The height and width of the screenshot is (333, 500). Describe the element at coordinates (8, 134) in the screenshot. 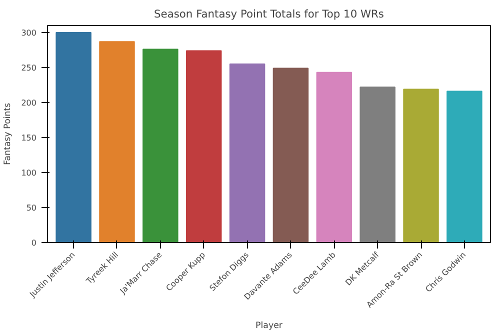

I see `y-axis-title: Fantasy Points` at that location.